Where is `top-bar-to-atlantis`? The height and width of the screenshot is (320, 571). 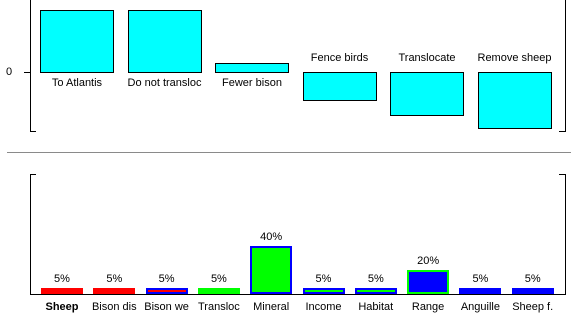 top-bar-to-atlantis is located at coordinates (77, 41).